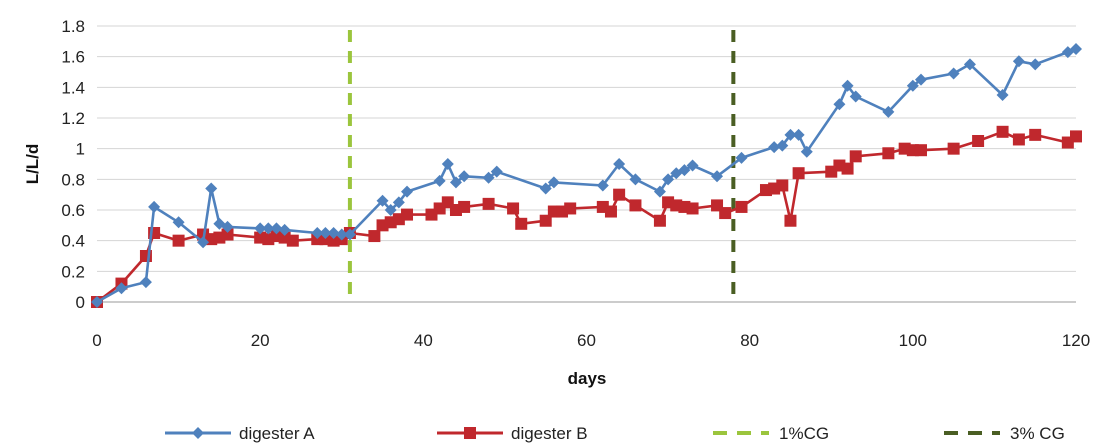 The height and width of the screenshot is (445, 1102). What do you see at coordinates (80, 302) in the screenshot?
I see `y-tick-label: 0` at bounding box center [80, 302].